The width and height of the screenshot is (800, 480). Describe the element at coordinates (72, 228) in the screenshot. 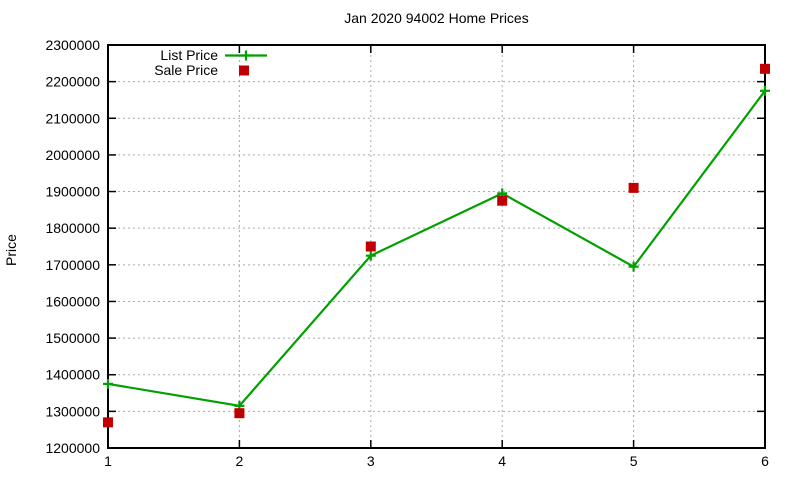

I see `y-tick-label: 1800000` at that location.